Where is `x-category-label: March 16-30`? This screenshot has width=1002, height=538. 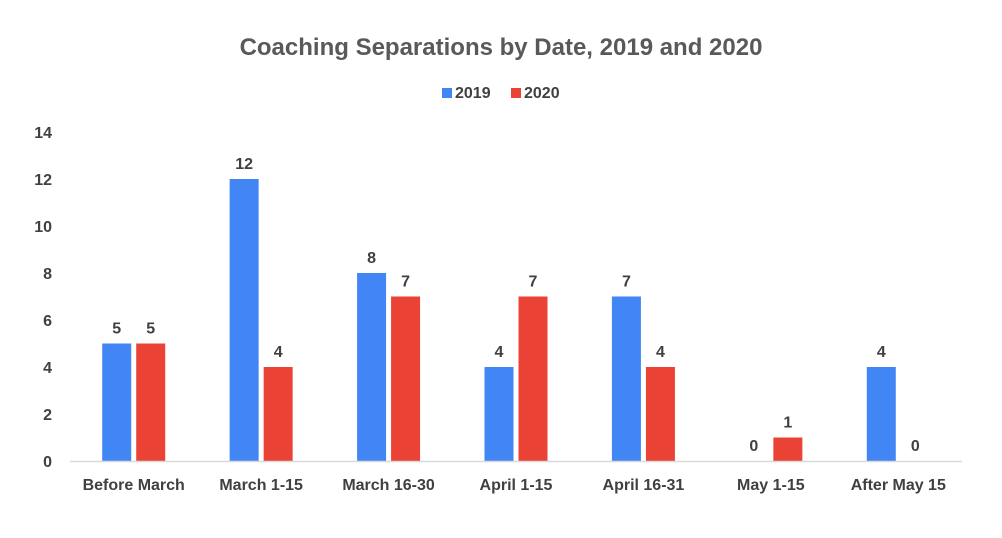 x-category-label: March 16-30 is located at coordinates (388, 485).